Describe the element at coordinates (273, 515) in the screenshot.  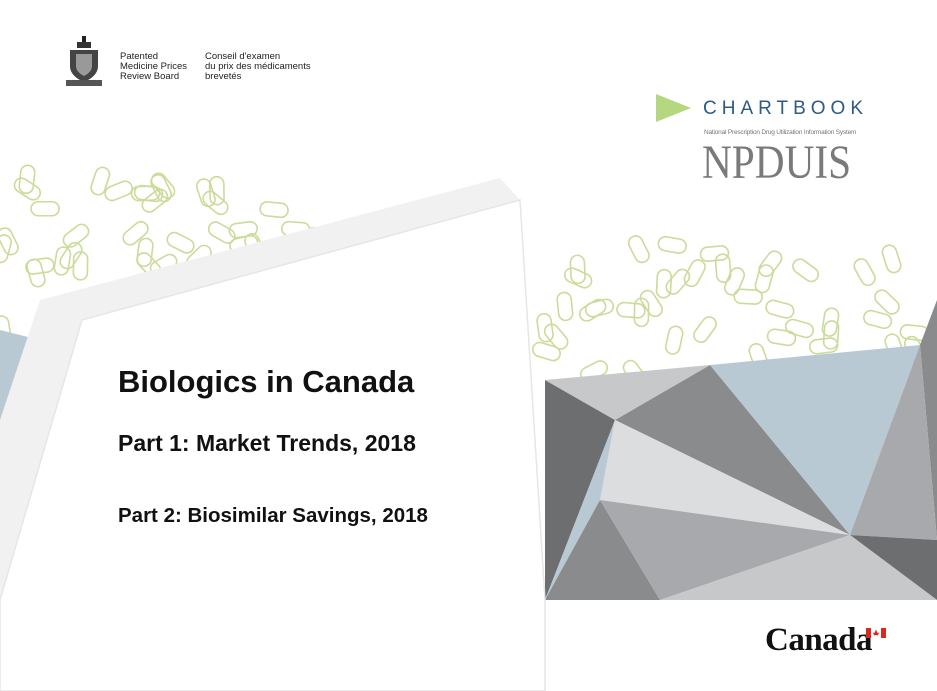
I see `subtitle-part-2: Part 2: Biosimilar Savings, 2018` at that location.